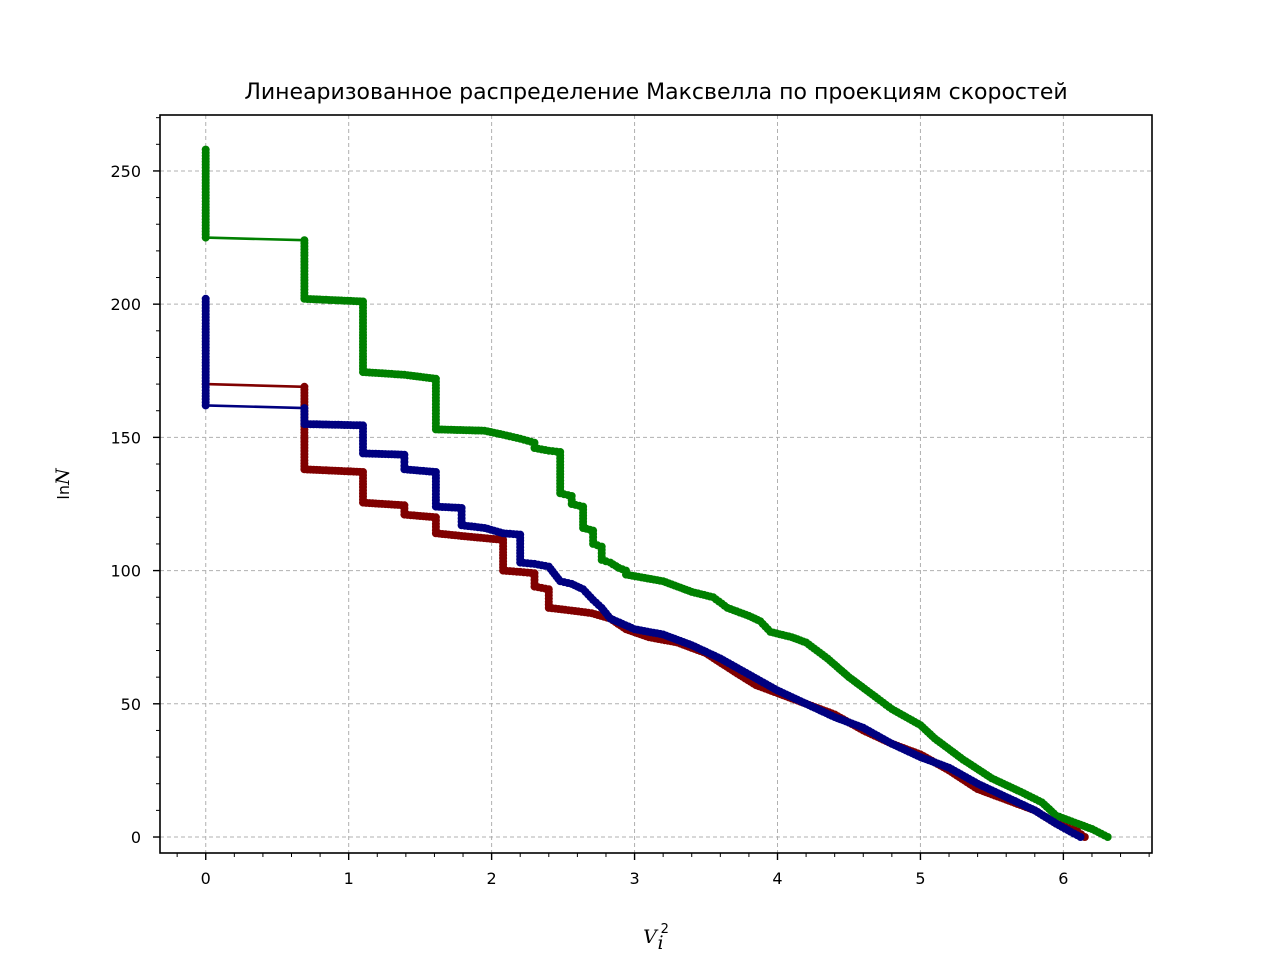  What do you see at coordinates (349, 878) in the screenshot?
I see `x-tick-label: 1` at bounding box center [349, 878].